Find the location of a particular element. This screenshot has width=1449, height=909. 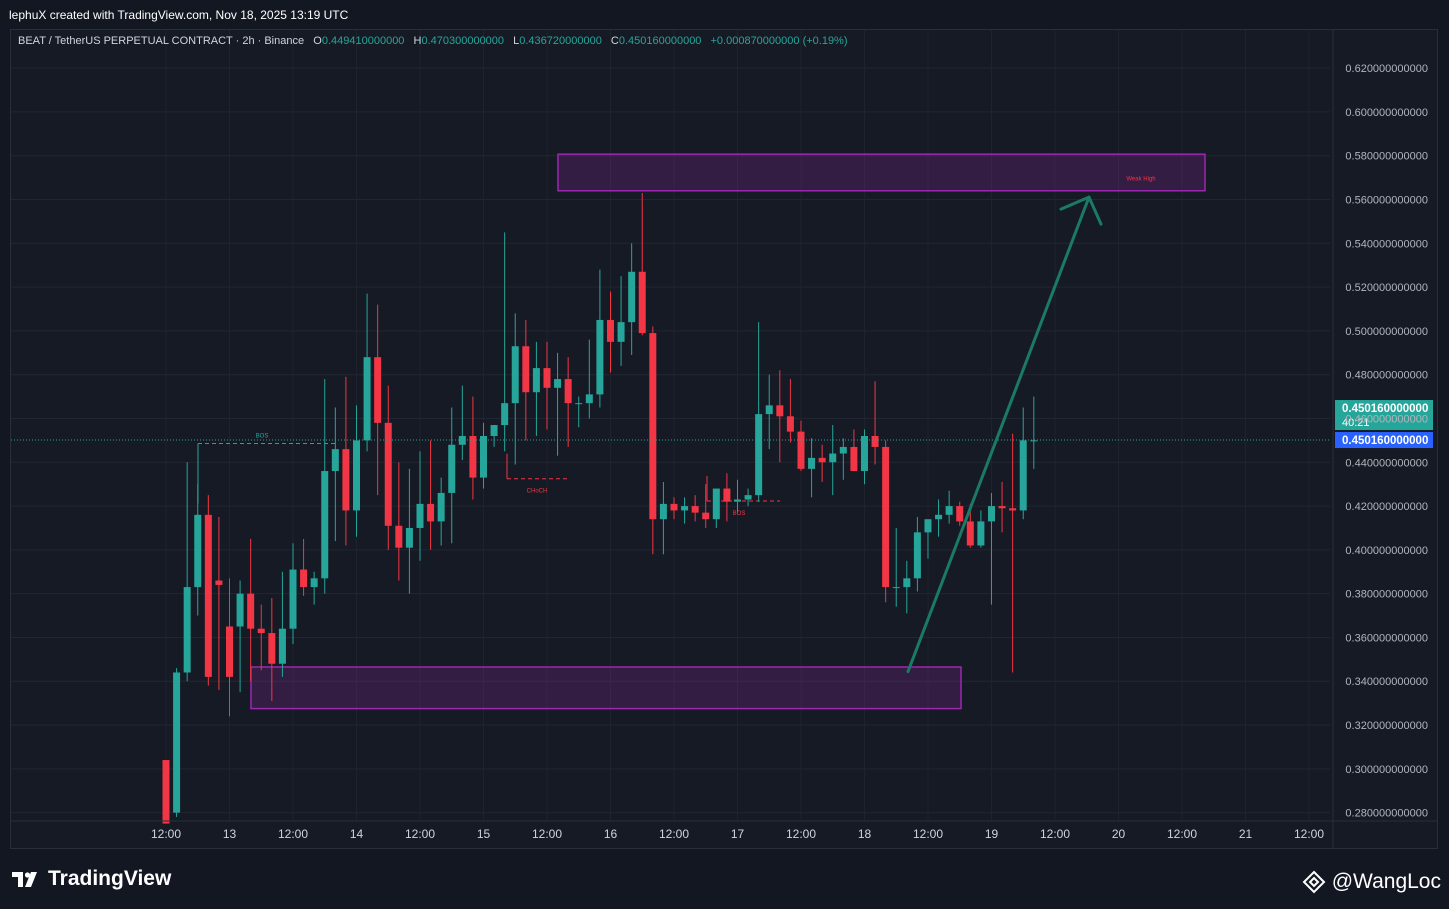

low-value: 0.436720000000 is located at coordinates (560, 41).